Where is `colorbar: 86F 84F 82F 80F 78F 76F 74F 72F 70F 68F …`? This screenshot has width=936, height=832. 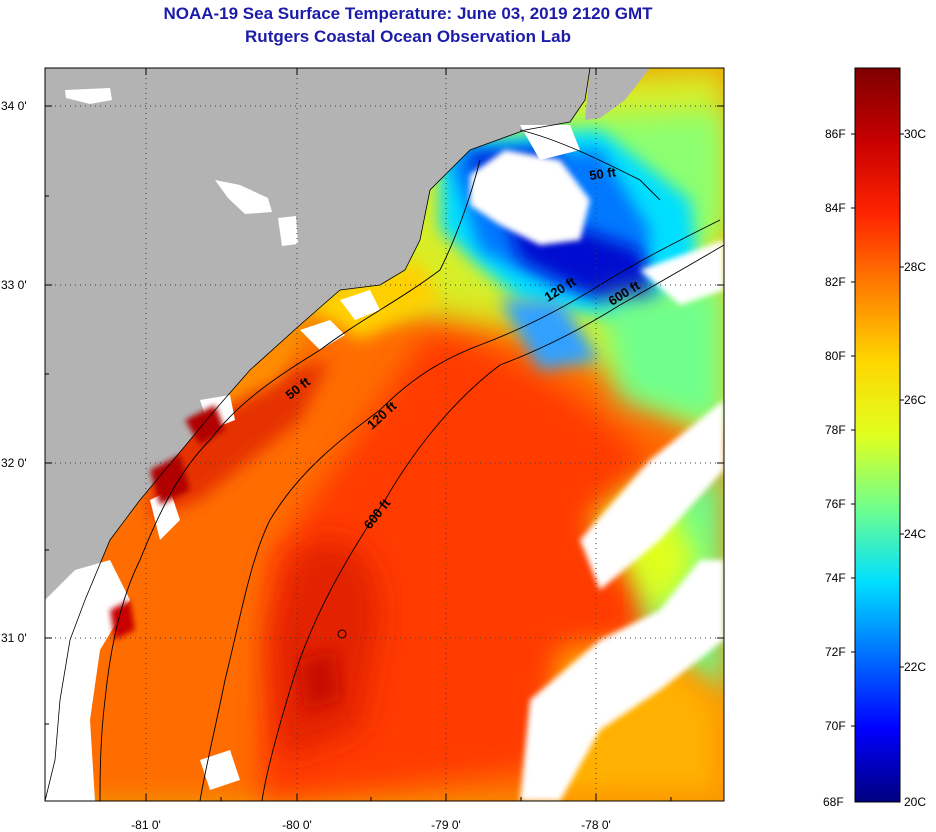
colorbar: 86F 84F 82F 80F 78F 76F 74F 72F 70F 68F … is located at coordinates (874, 438).